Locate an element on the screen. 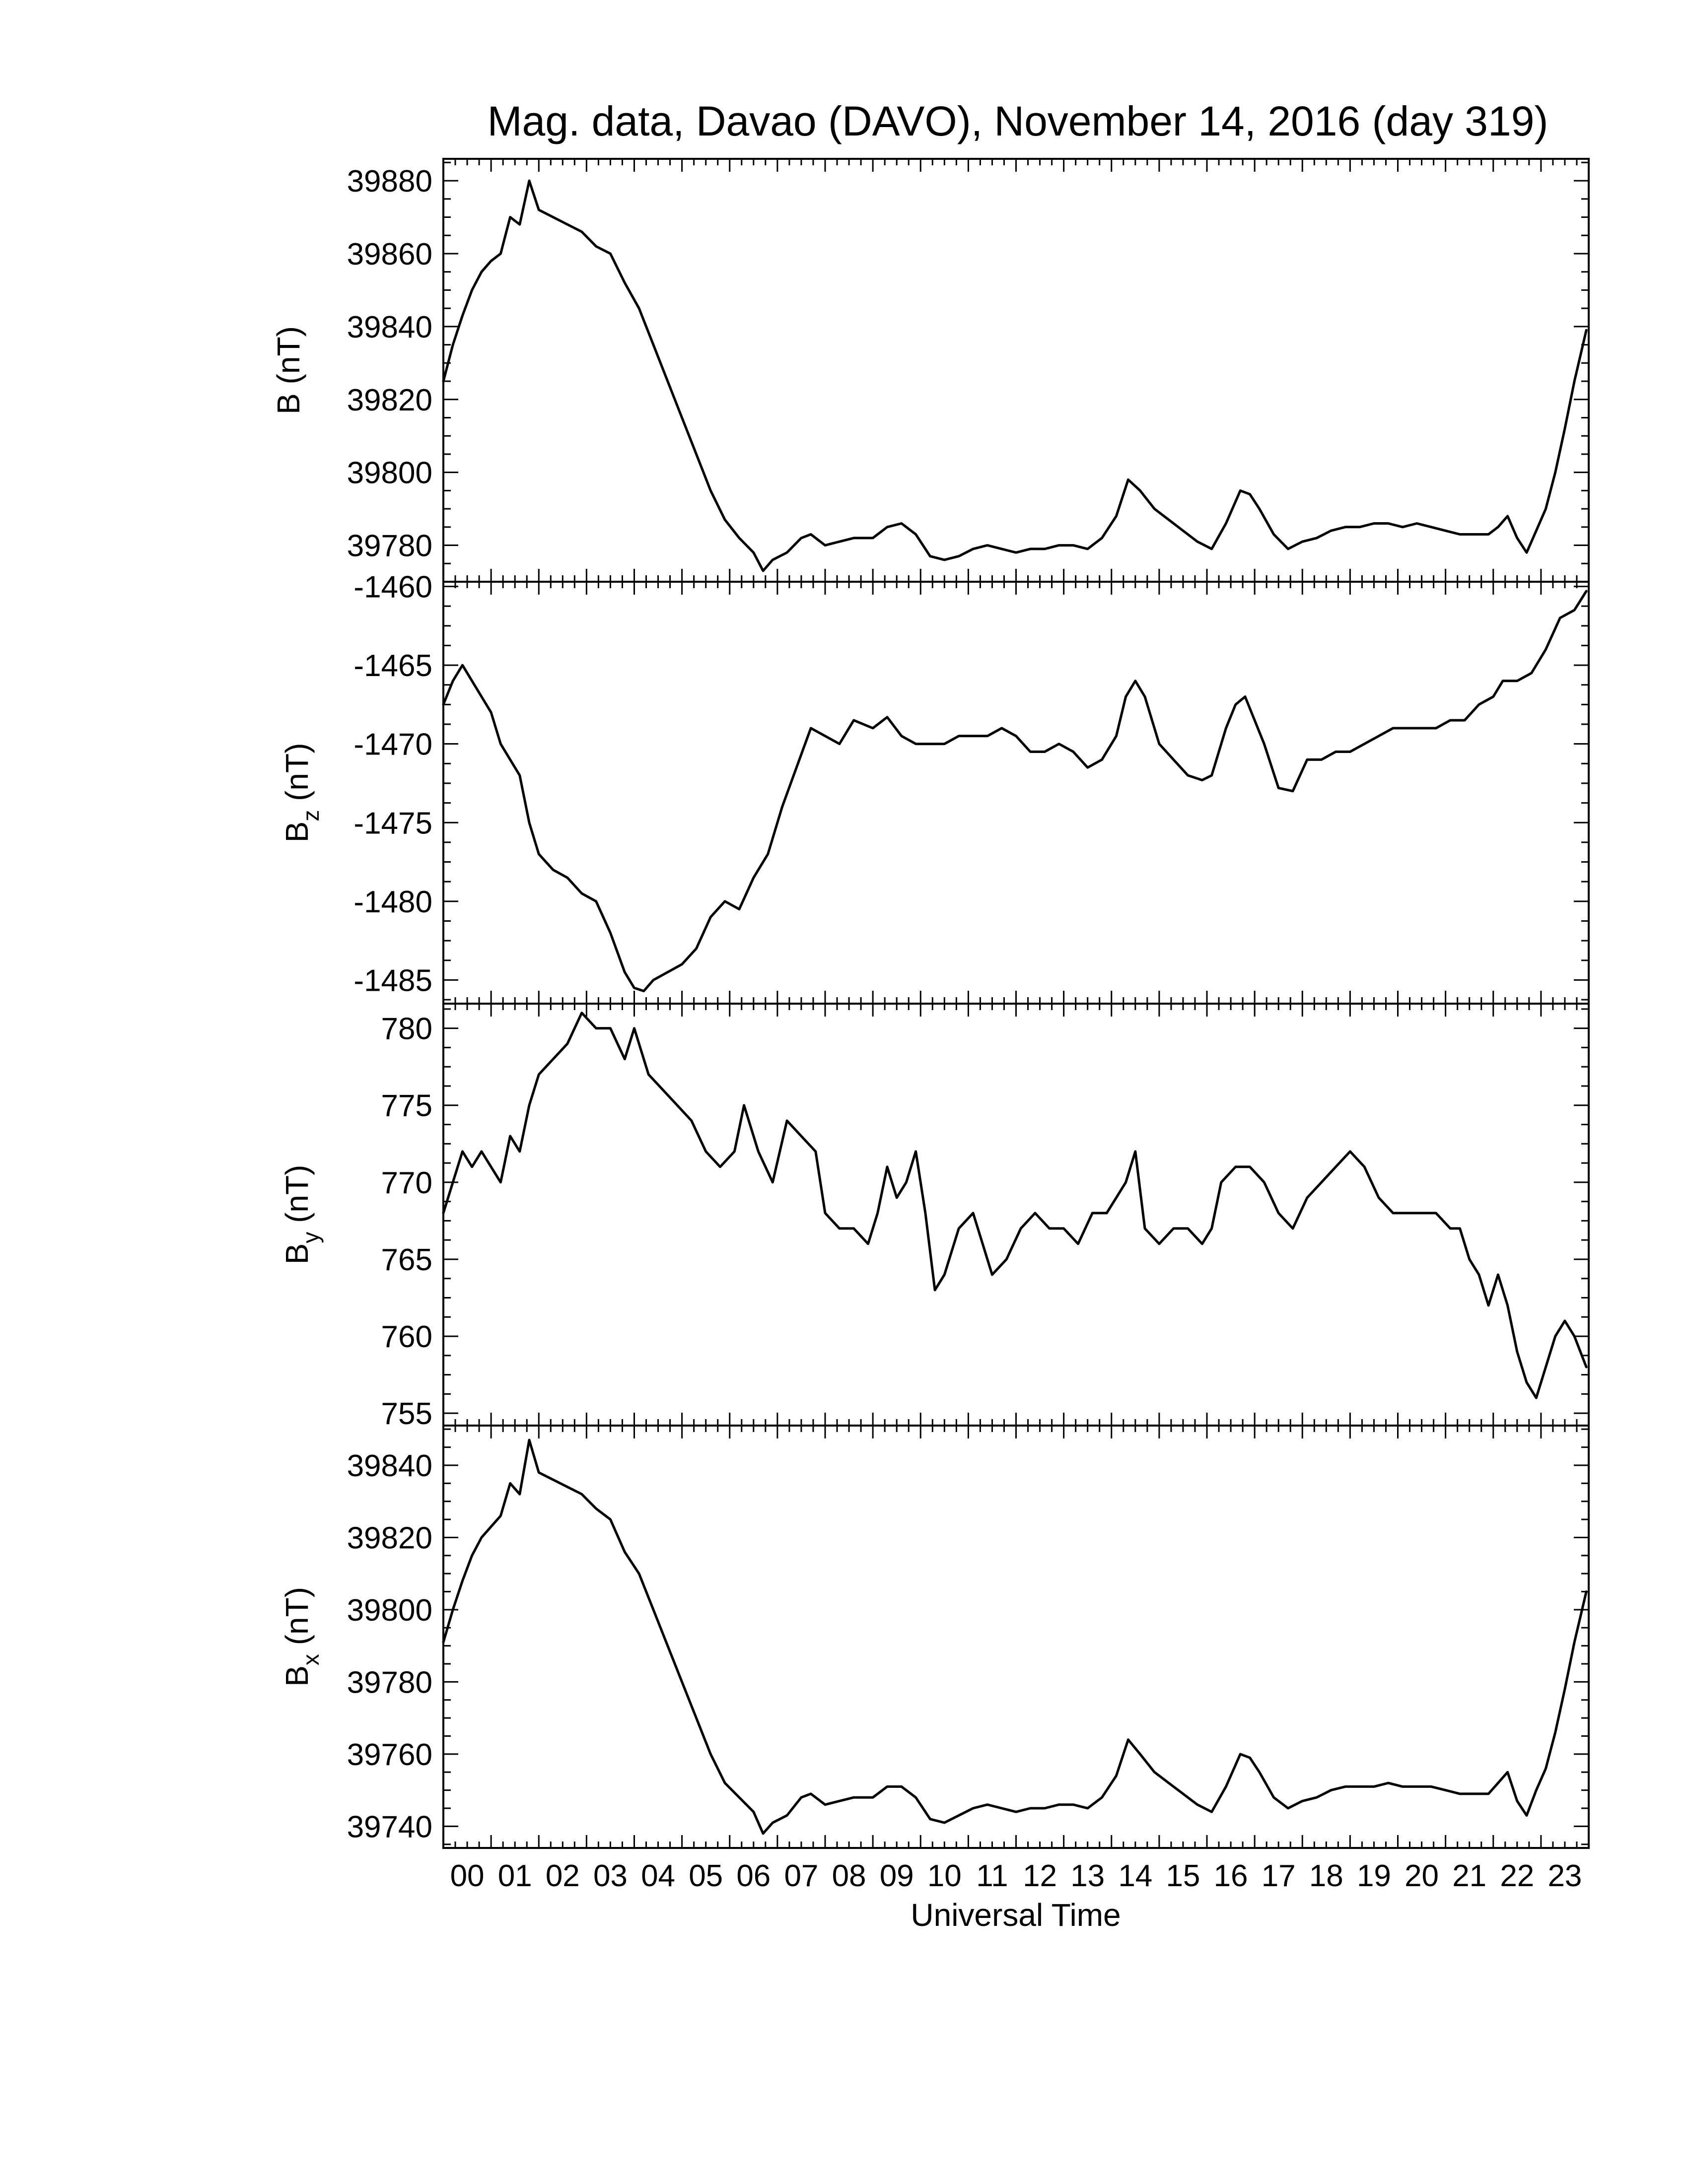 The image size is (1688, 2184). x-tick-label: 13 is located at coordinates (1087, 1876).